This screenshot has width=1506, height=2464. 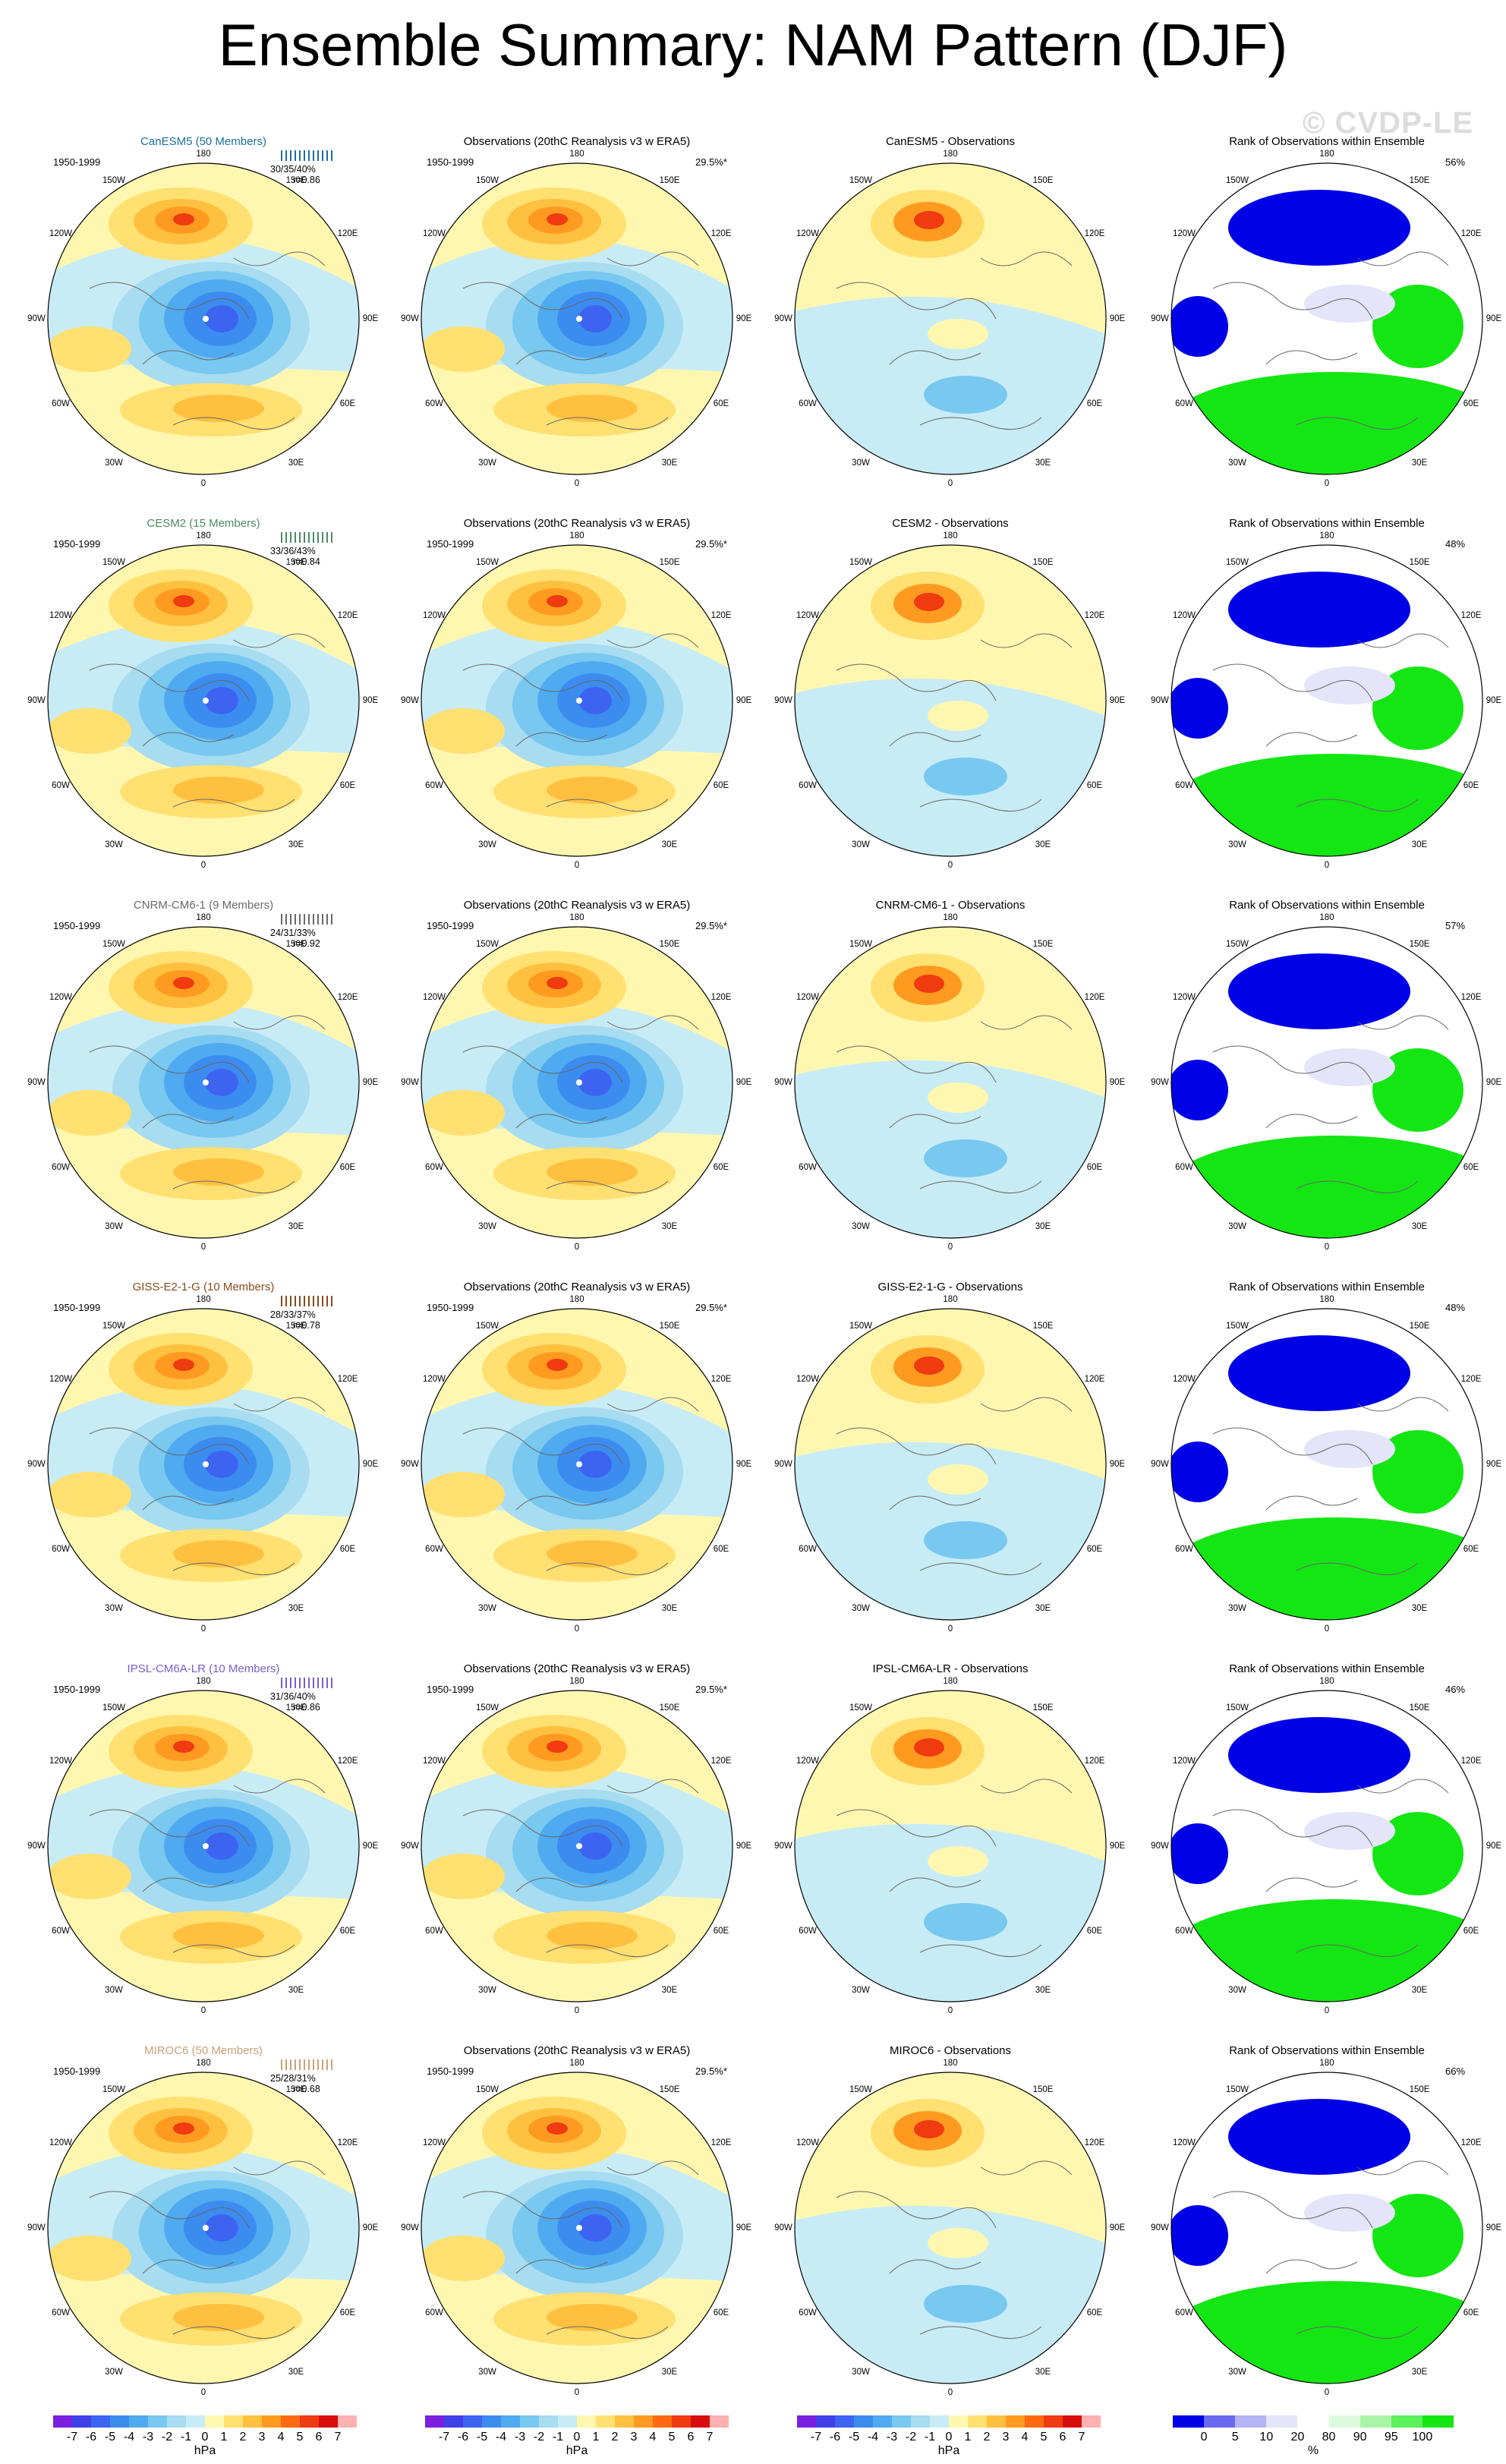 What do you see at coordinates (1455, 1307) in the screenshot?
I see `rank-pct: 48%` at bounding box center [1455, 1307].